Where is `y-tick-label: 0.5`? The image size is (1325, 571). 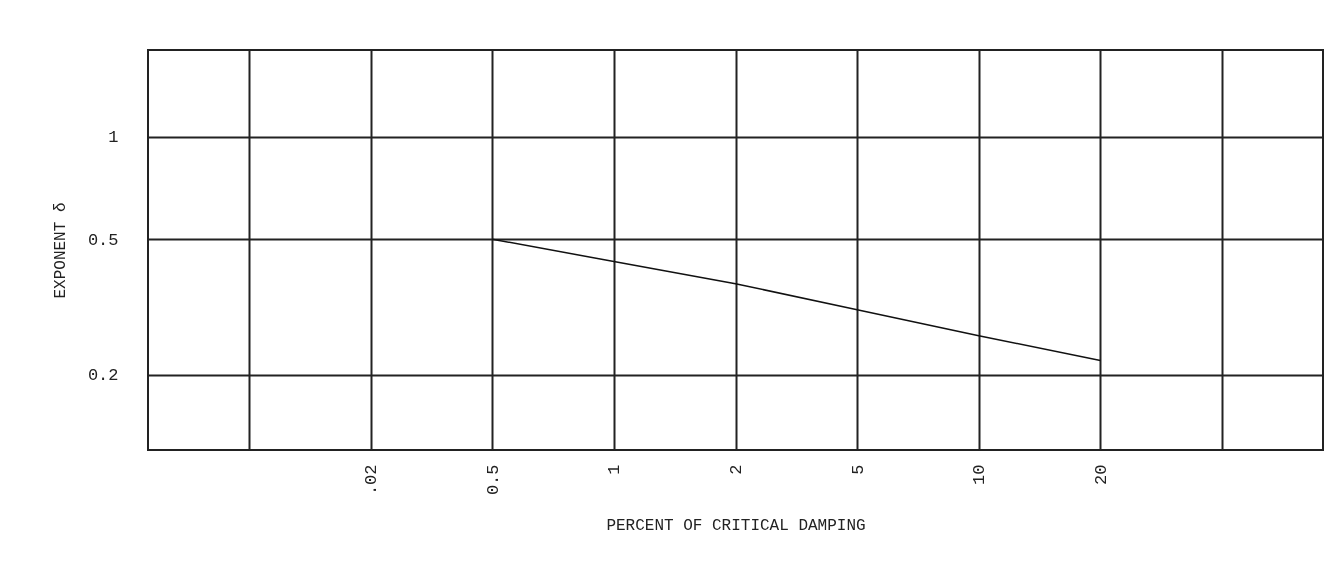 y-tick-label: 0.5 is located at coordinates (103, 240).